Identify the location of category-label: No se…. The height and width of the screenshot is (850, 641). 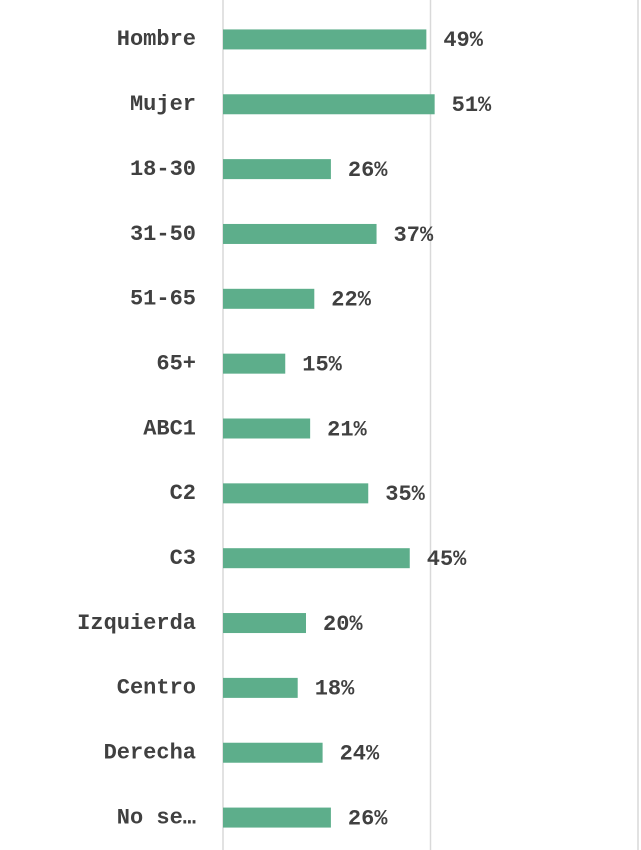
(156, 817).